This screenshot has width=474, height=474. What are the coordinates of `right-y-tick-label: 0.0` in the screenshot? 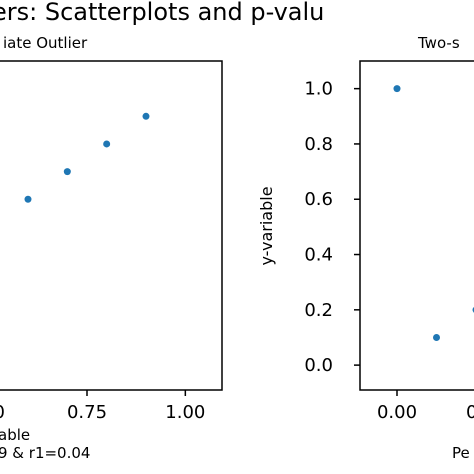 It's located at (318, 365).